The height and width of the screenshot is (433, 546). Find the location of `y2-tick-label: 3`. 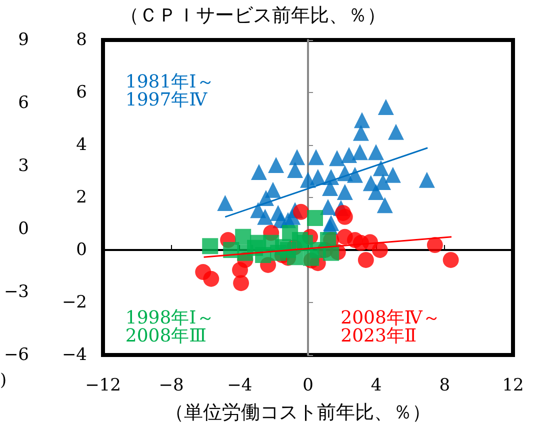

y2-tick-label: 3 is located at coordinates (23, 166).